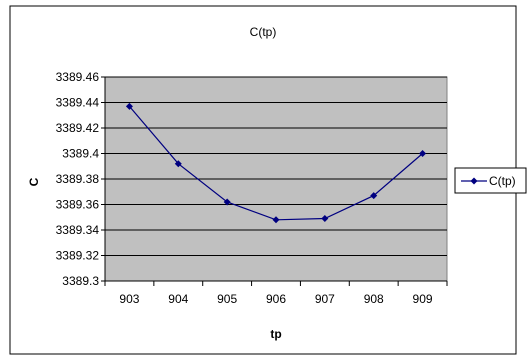 The width and height of the screenshot is (528, 363). Describe the element at coordinates (78, 77) in the screenshot. I see `y-tick-label: 3389.46` at that location.